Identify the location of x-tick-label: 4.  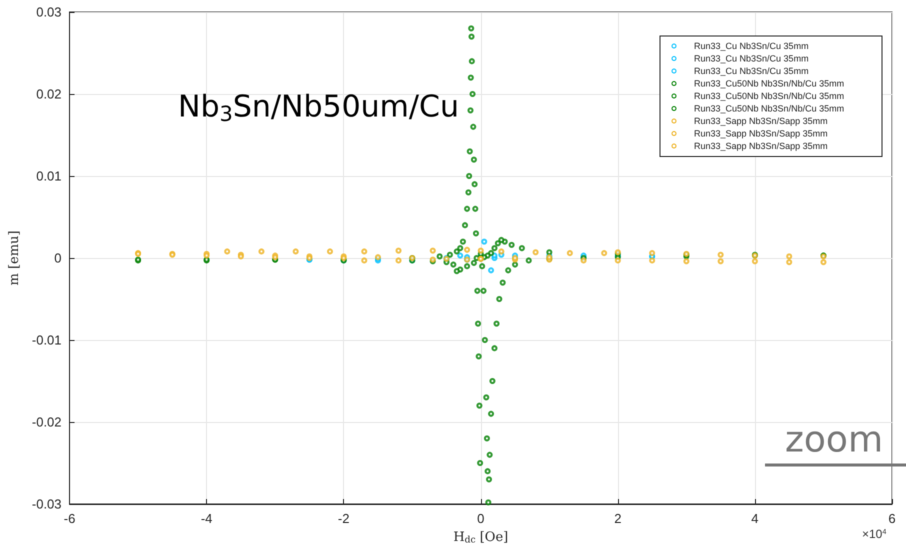
(755, 518).